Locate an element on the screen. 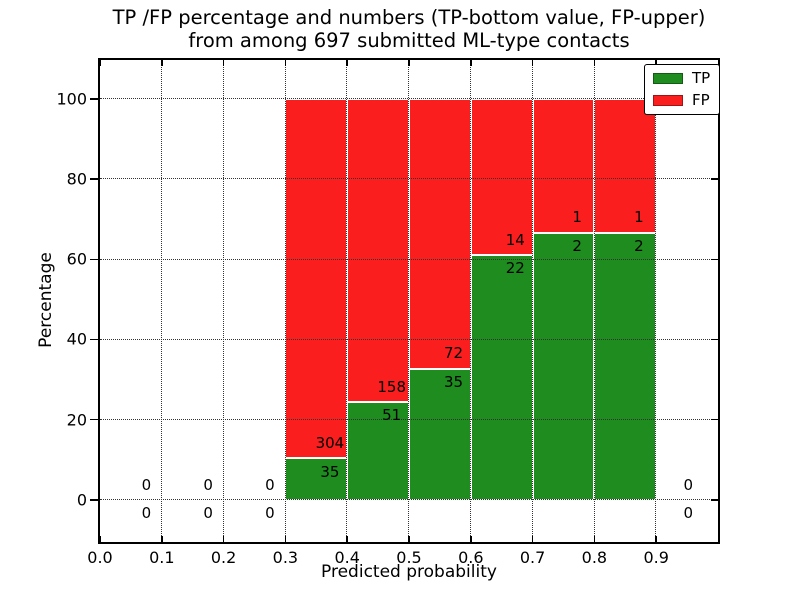 Image resolution: width=800 pixels, height=600 pixels. tp-count-label: 51 is located at coordinates (392, 415).